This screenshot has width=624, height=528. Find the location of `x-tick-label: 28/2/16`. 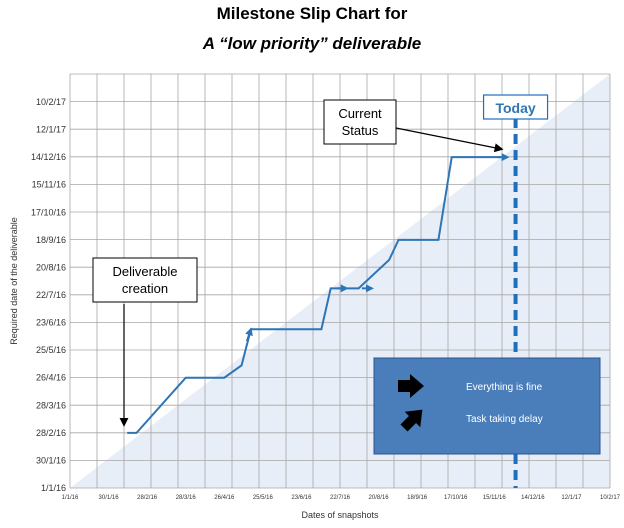

x-tick-label: 28/2/16 is located at coordinates (147, 498).